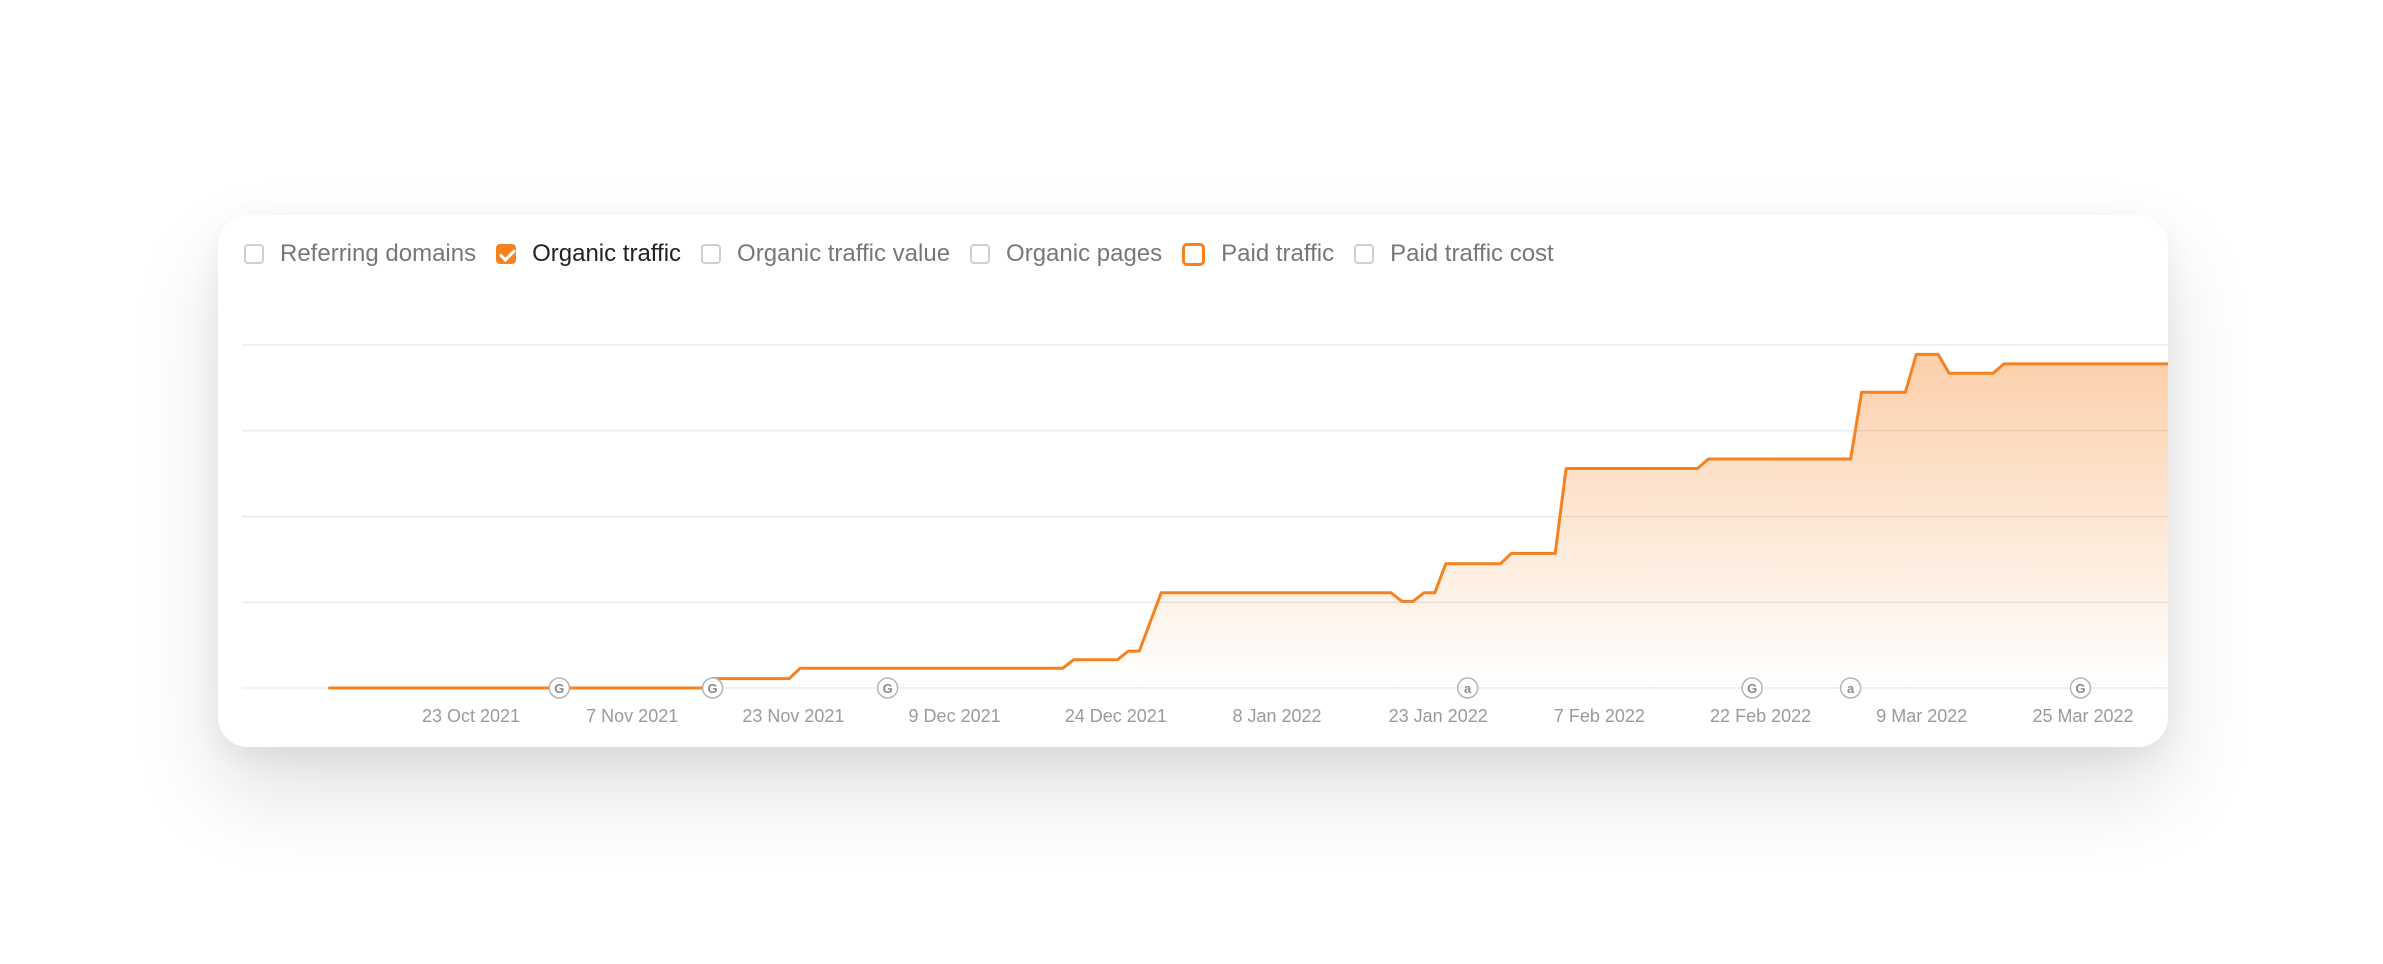 The height and width of the screenshot is (964, 2383). What do you see at coordinates (1472, 253) in the screenshot?
I see `legend-label-paid-traffic-cost: Paid traffic cost` at bounding box center [1472, 253].